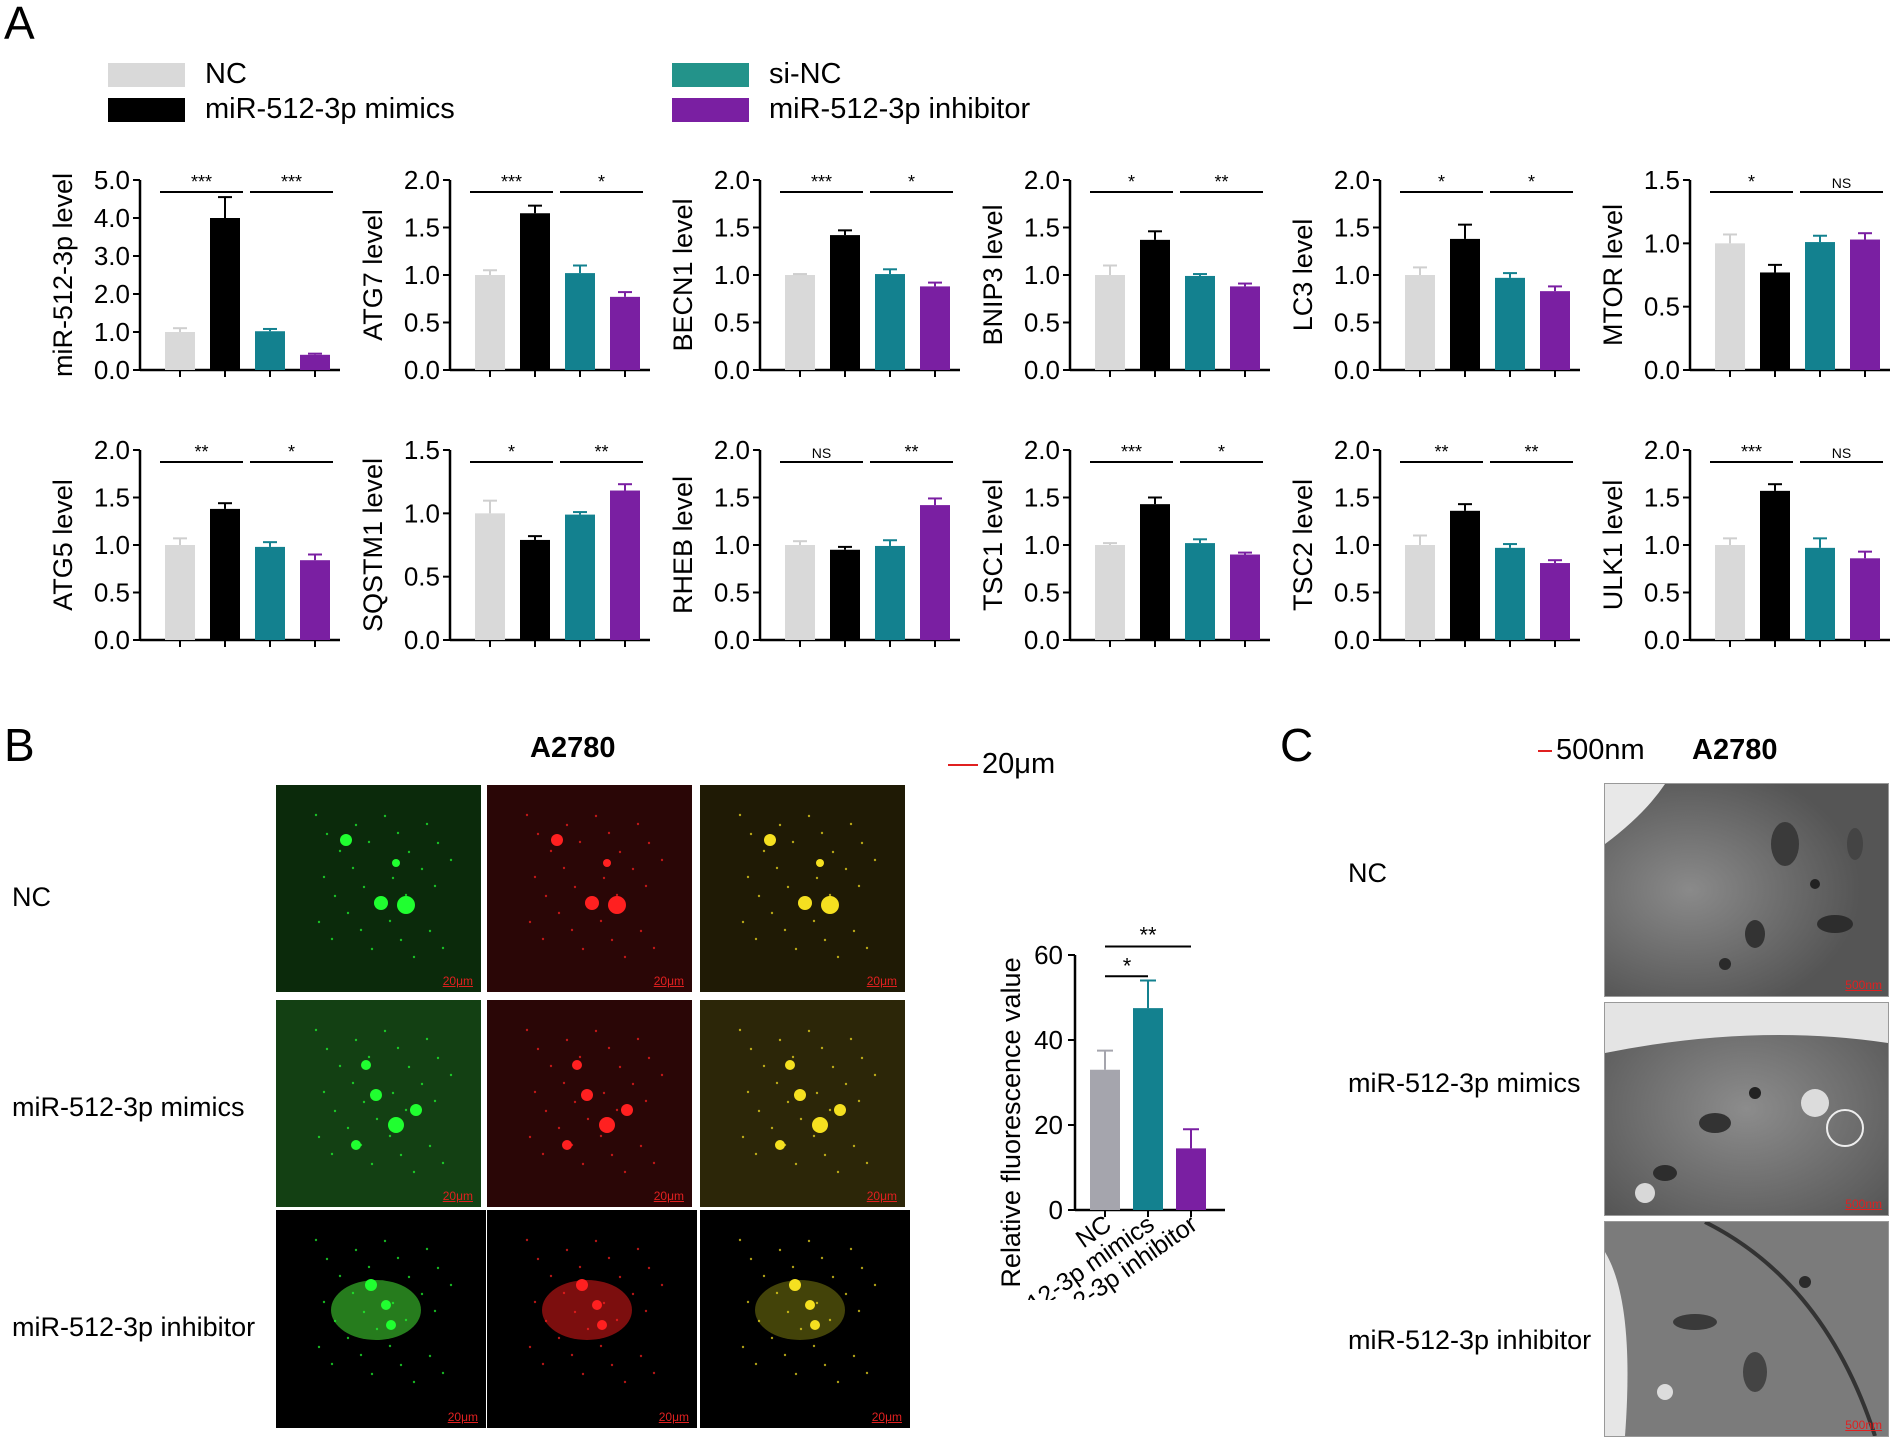  What do you see at coordinates (206, 565) in the screenshot?
I see `bar-chart-6: 0.0 0.5 1.0 1.5 2.0 ATG5 level ** *` at bounding box center [206, 565].